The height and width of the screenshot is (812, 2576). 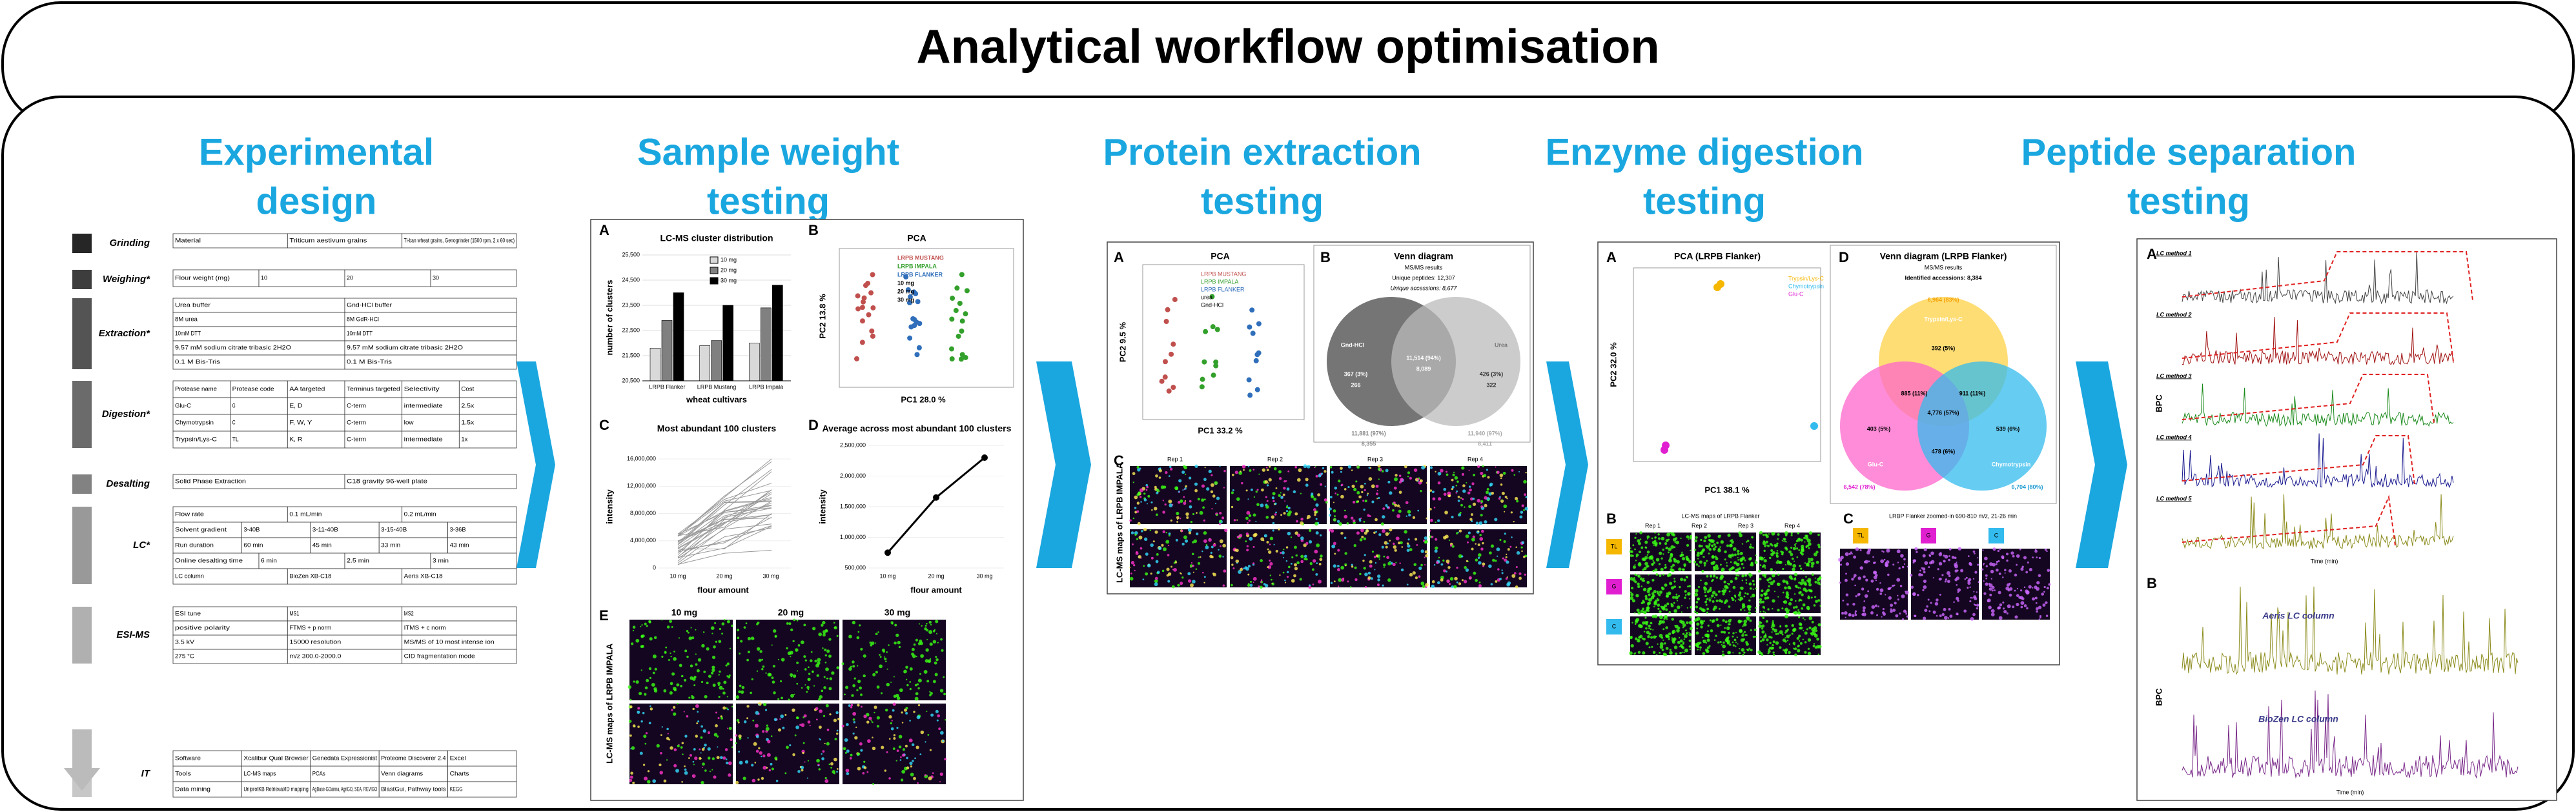 I want to click on label: 30 mg, so click(x=897, y=612).